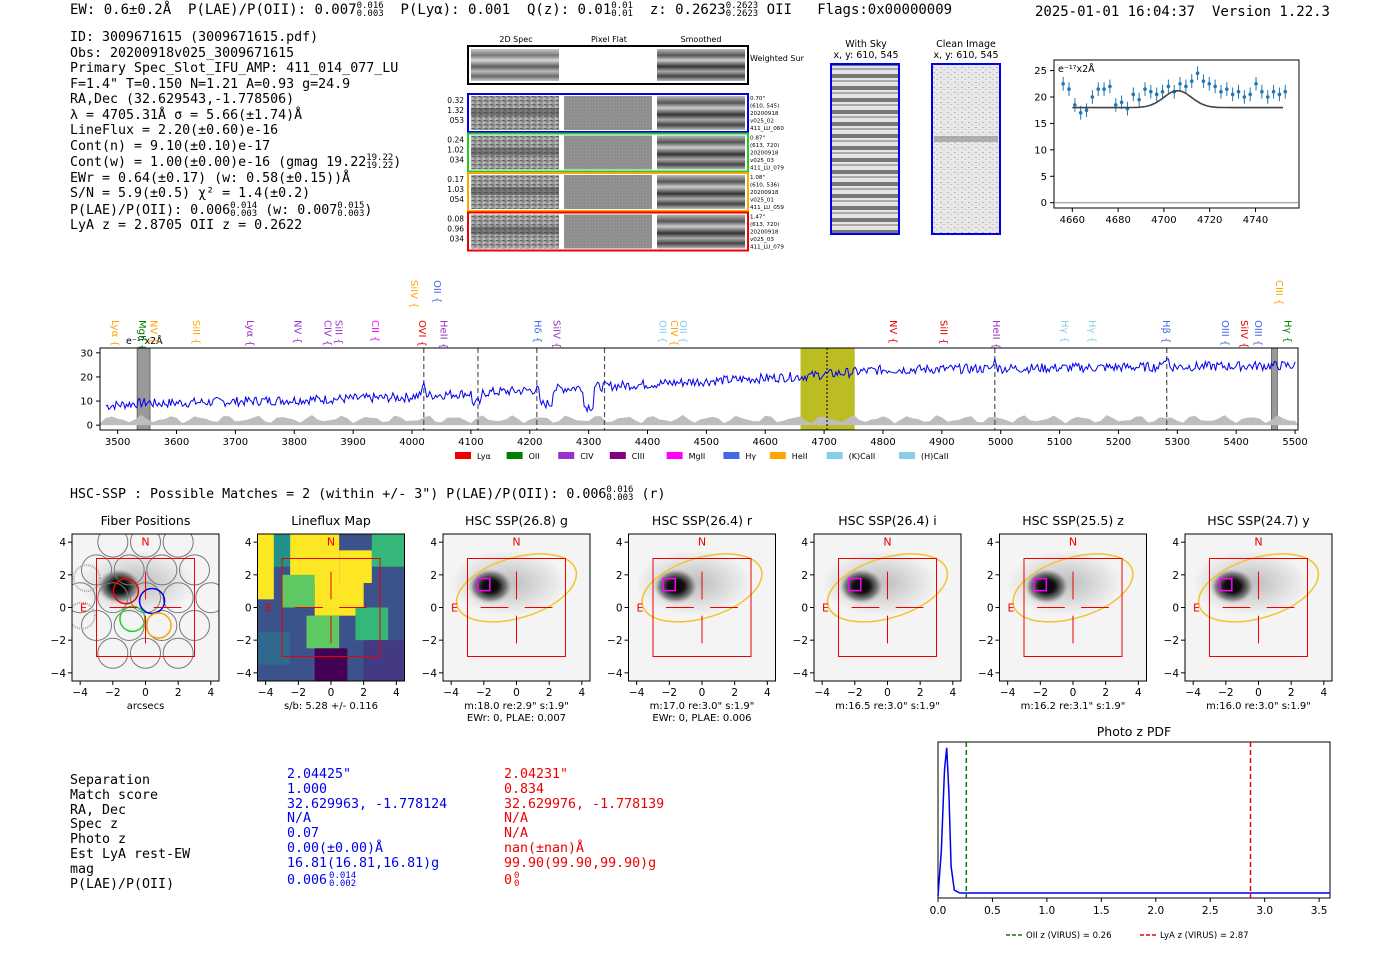 Image resolution: width=1400 pixels, height=953 pixels. I want to click on spec-y-tick-label: 10, so click(86, 402).